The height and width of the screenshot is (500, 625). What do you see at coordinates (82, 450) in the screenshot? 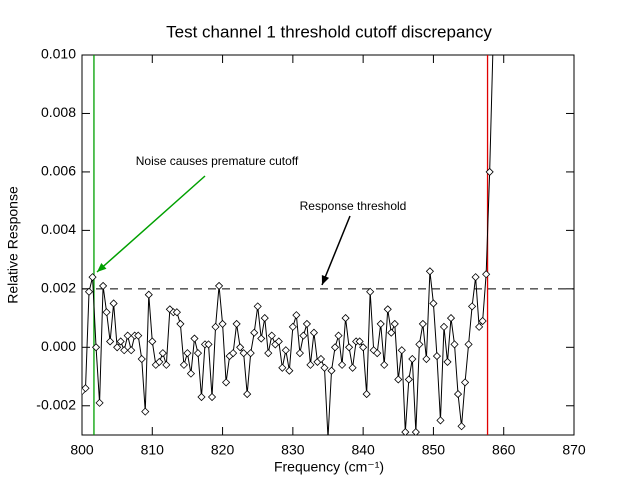
I see `x-tick-label: 800` at bounding box center [82, 450].